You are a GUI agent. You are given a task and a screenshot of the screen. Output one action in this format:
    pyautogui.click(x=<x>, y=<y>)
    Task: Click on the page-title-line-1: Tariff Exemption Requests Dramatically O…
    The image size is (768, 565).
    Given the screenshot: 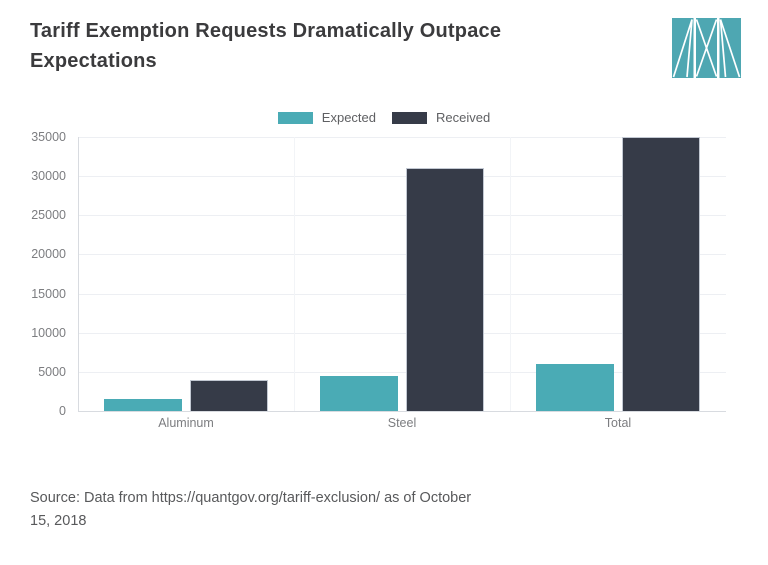 What is the action you would take?
    pyautogui.click(x=266, y=31)
    